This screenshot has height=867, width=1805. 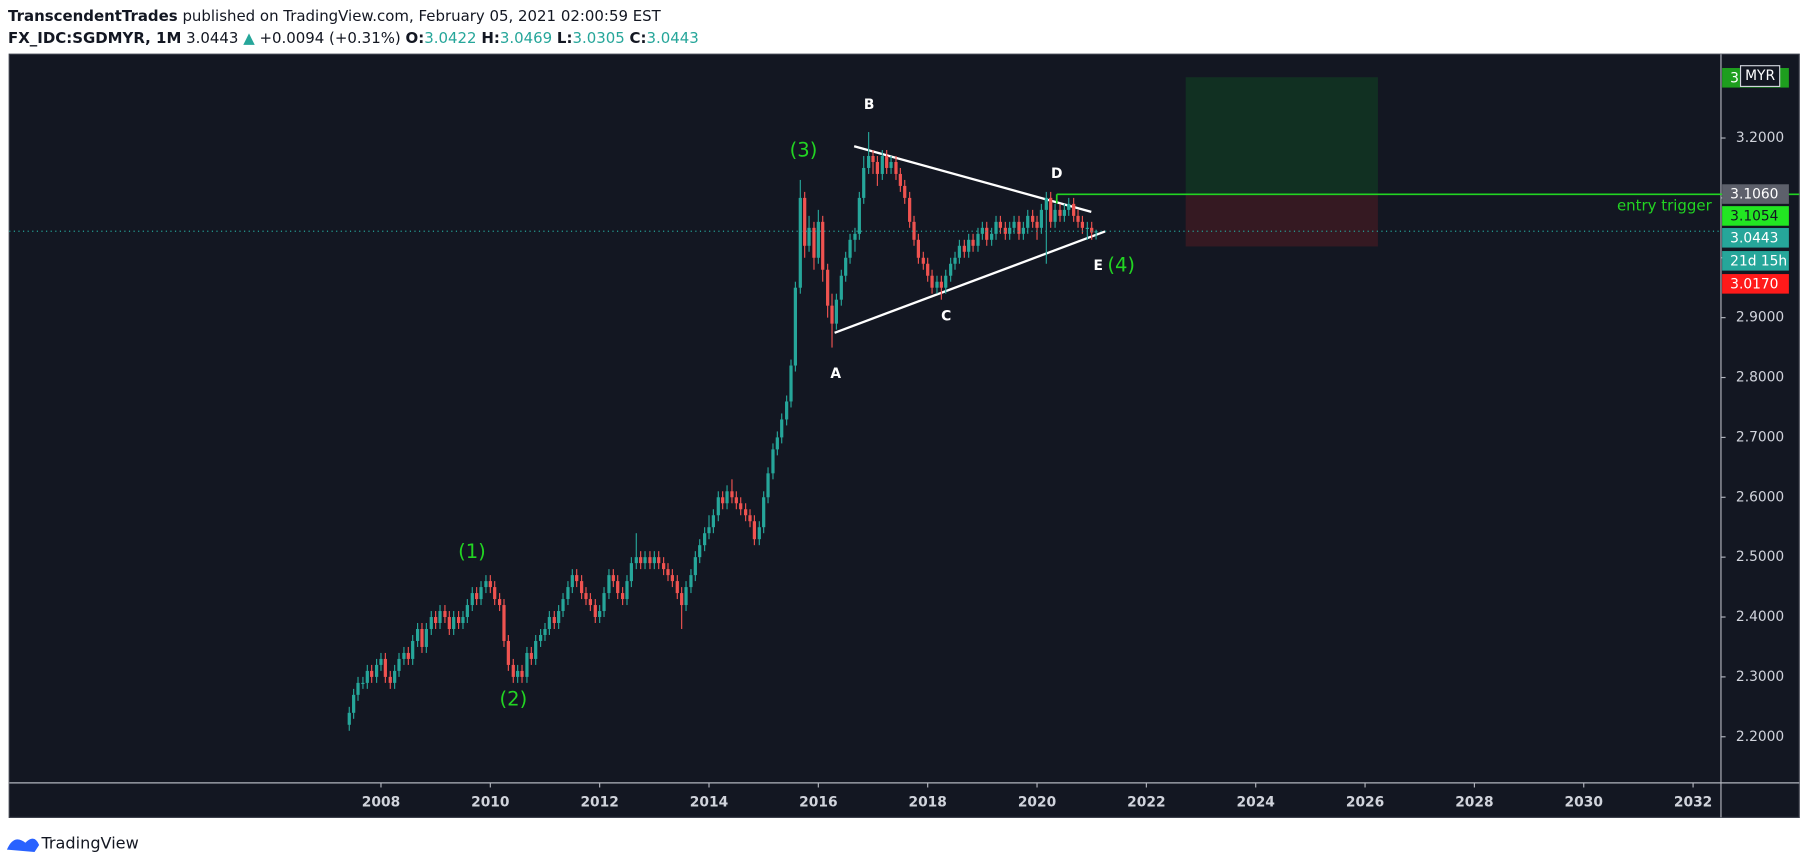 What do you see at coordinates (93, 16) in the screenshot?
I see `author: TranscendentTrades` at bounding box center [93, 16].